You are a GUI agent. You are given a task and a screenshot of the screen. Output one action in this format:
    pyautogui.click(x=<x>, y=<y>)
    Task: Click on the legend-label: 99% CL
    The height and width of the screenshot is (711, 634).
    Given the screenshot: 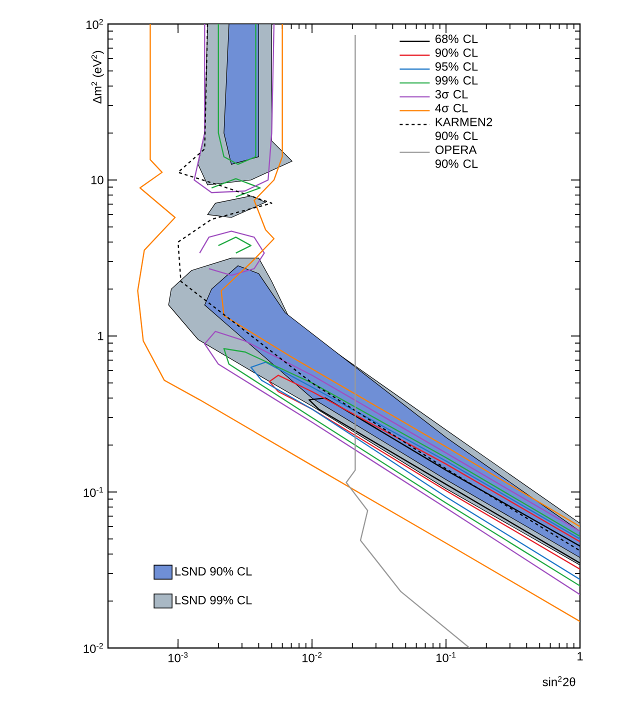 What is the action you would take?
    pyautogui.click(x=456, y=80)
    